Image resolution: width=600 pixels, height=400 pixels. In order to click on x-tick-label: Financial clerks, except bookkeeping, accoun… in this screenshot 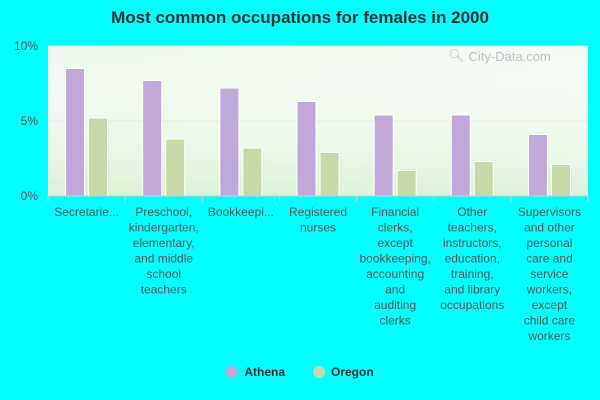, I will do `click(394, 266)`.